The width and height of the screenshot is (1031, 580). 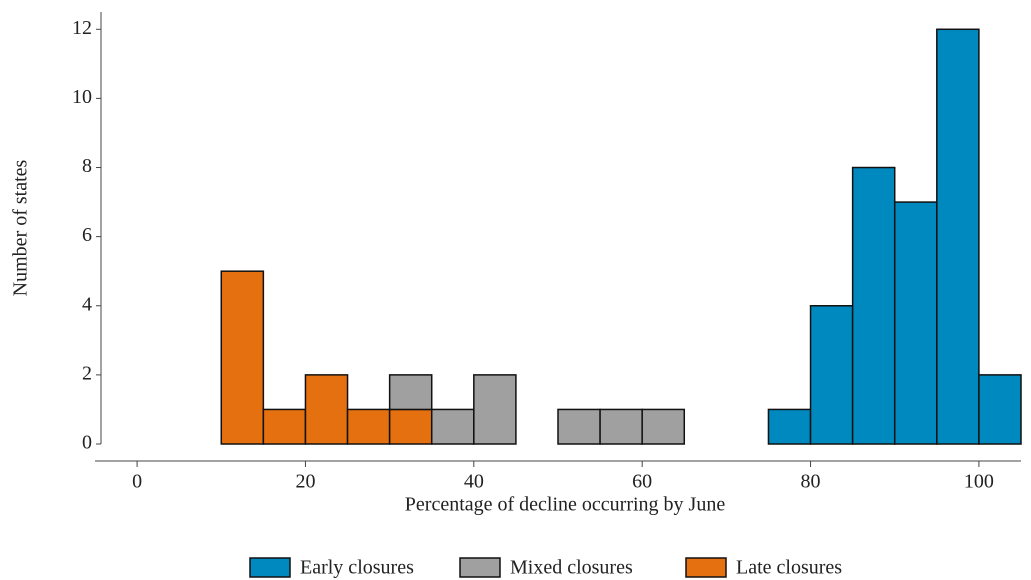 I want to click on legend-label: Mixed closures, so click(x=571, y=568).